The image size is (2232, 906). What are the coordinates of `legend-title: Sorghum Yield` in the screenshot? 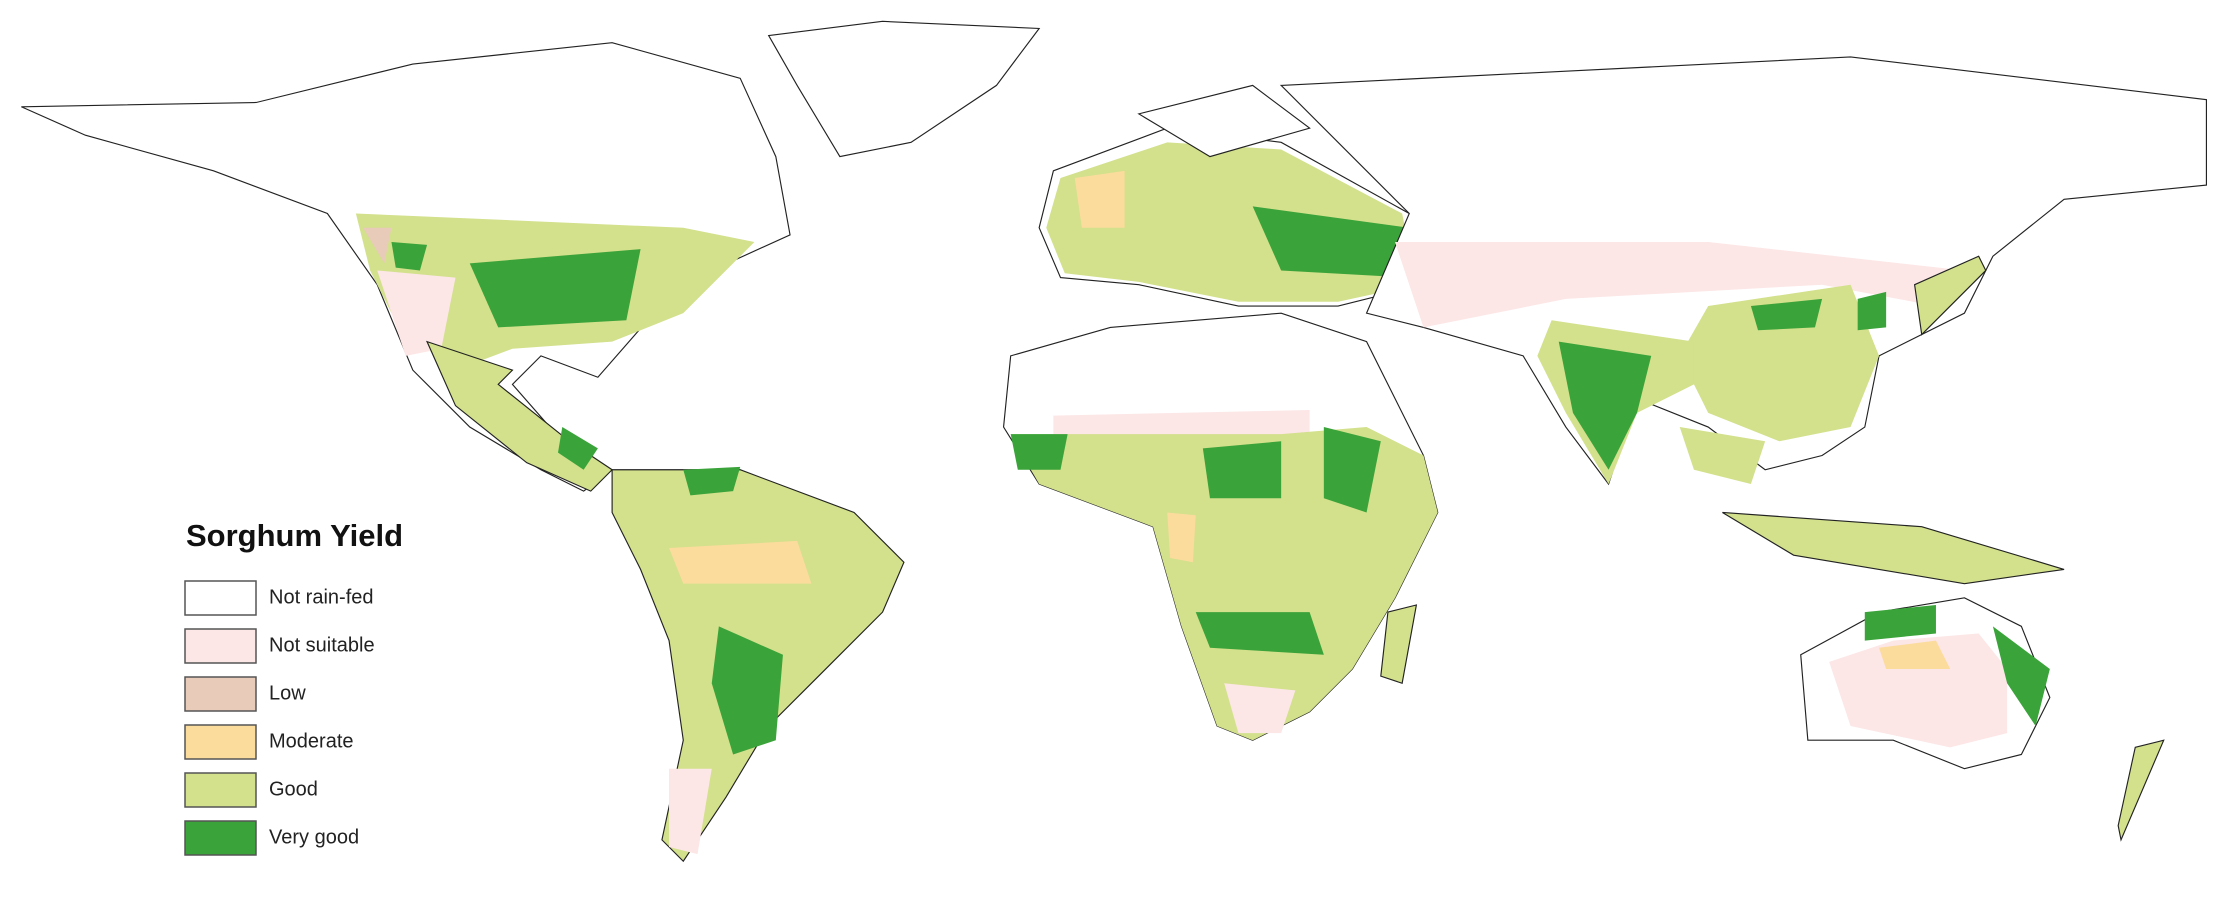 It's located at (294, 535).